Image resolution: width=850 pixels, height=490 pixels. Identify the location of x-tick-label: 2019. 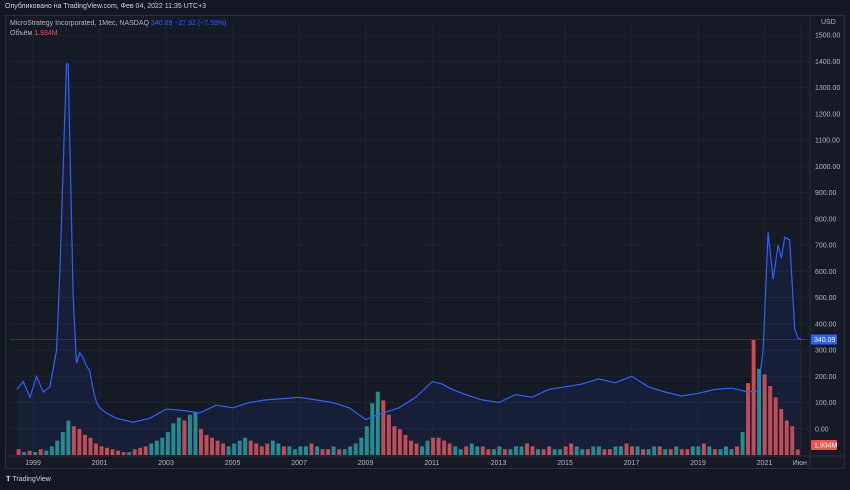
(698, 463).